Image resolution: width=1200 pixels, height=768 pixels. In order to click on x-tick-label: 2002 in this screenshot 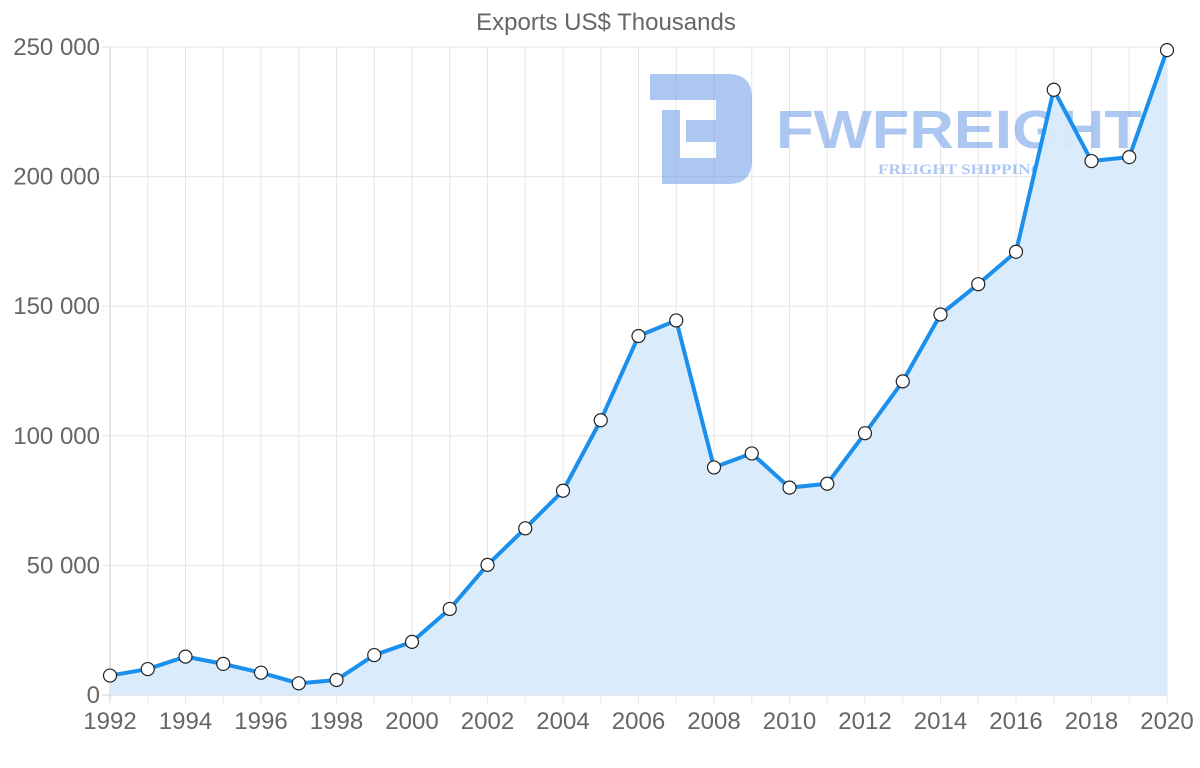, I will do `click(487, 721)`.